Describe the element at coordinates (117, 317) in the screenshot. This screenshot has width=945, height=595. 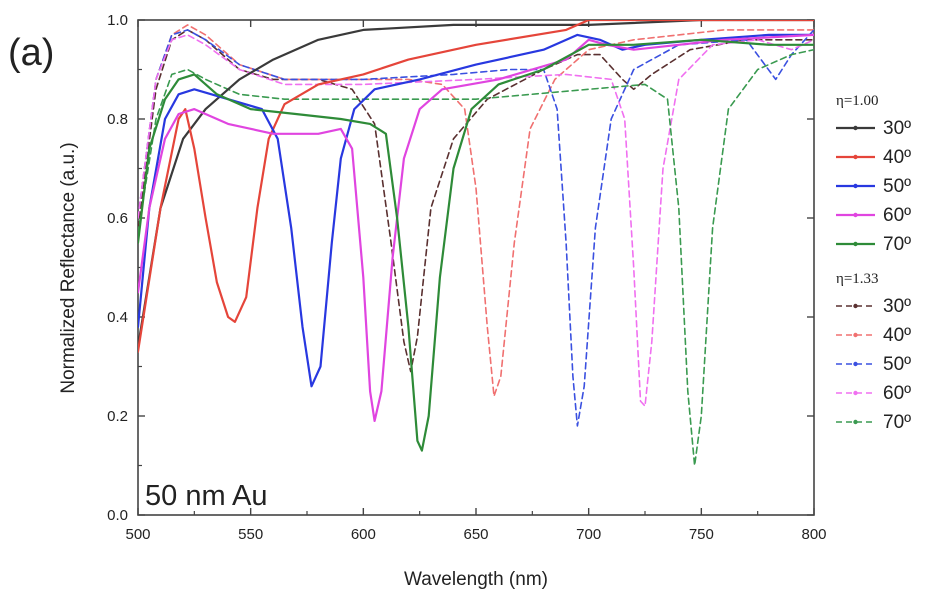
I see `y-tick-label: 0.4` at that location.